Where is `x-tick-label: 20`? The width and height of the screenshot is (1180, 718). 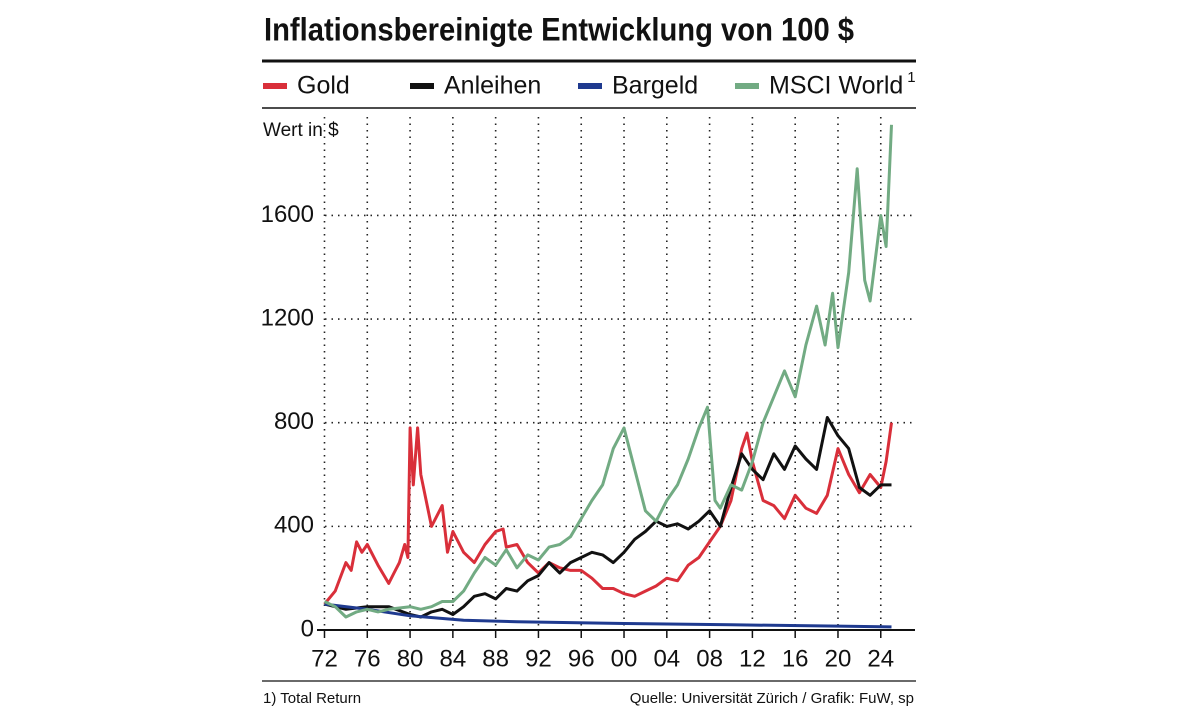
x-tick-label: 20 is located at coordinates (838, 658).